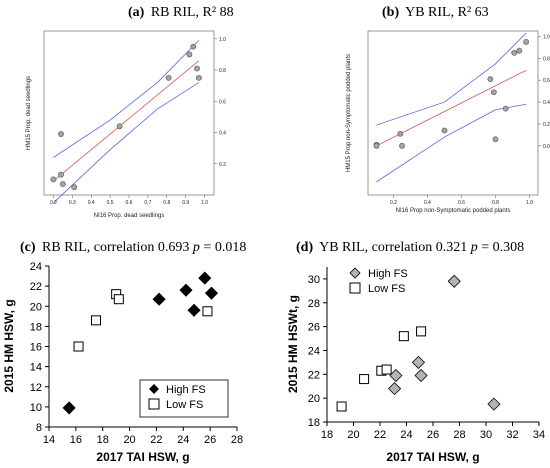  I want to click on x-tick-label: 22, so click(380, 435).